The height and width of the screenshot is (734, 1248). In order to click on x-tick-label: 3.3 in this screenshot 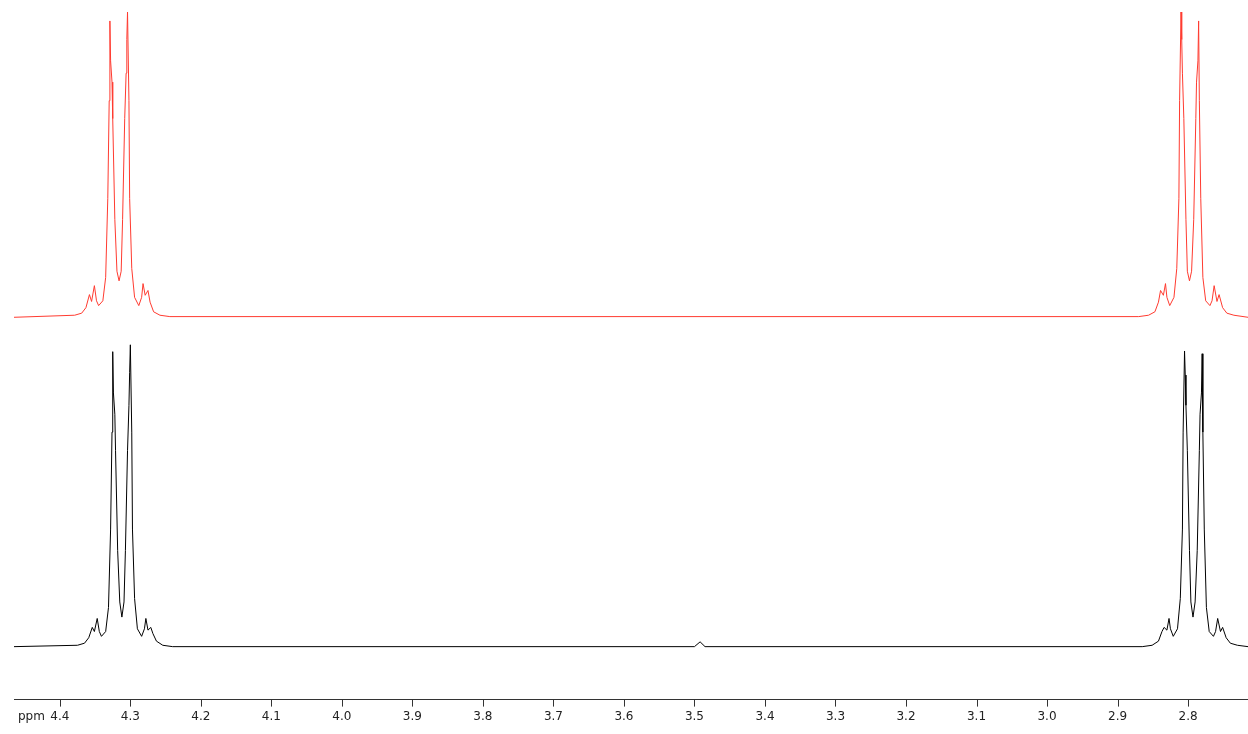, I will do `click(835, 715)`.